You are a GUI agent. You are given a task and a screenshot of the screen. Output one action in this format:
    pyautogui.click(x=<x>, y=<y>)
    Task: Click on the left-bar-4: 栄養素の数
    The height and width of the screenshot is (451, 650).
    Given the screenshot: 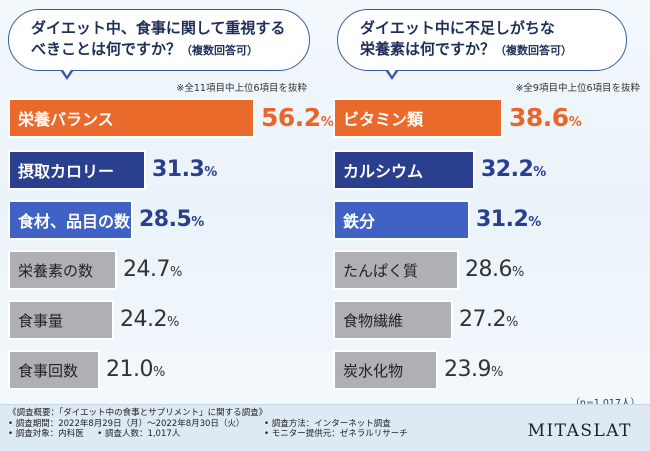 What is the action you would take?
    pyautogui.click(x=62, y=270)
    